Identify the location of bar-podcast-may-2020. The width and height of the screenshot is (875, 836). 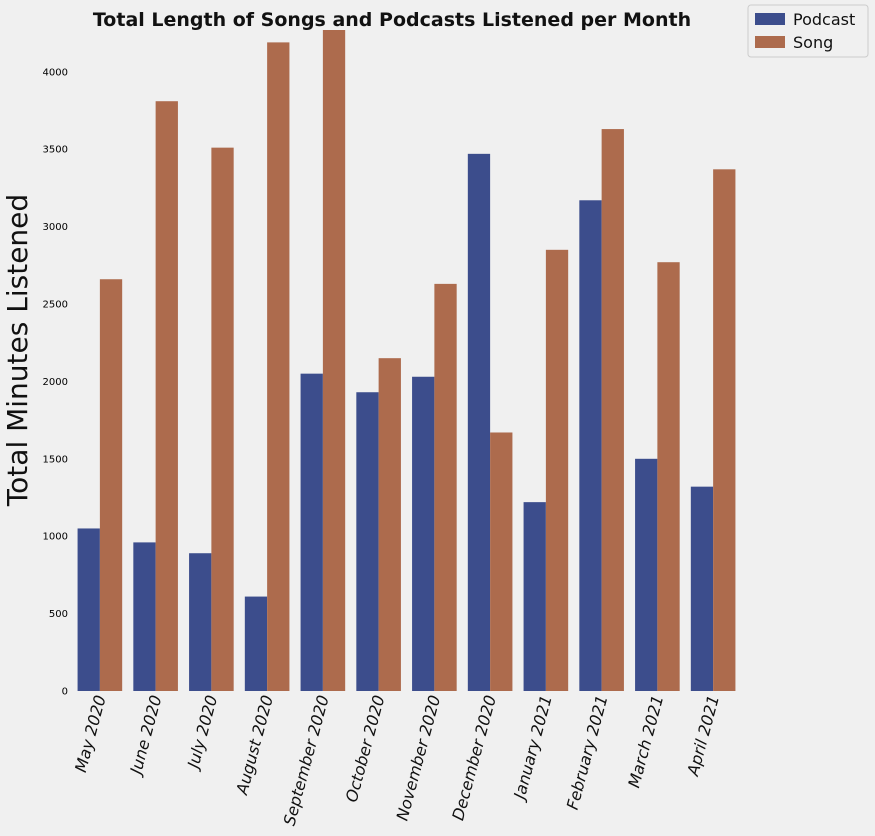
(88, 609).